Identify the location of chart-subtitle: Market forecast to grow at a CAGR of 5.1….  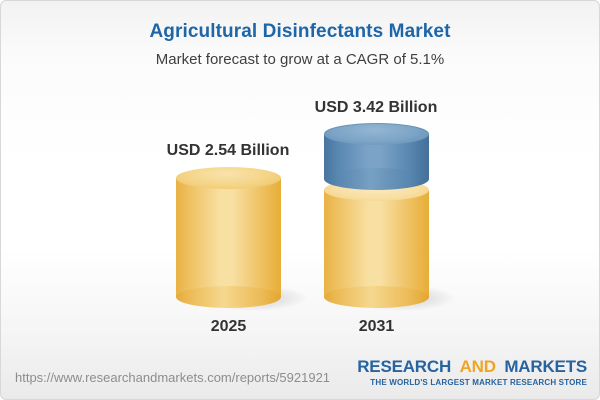
(300, 59).